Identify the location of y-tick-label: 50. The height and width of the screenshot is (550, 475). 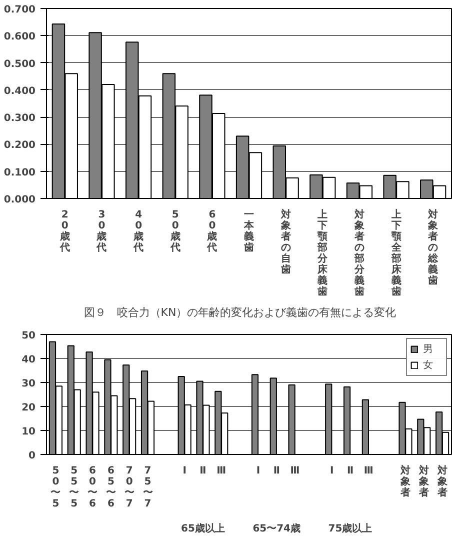
(29, 336).